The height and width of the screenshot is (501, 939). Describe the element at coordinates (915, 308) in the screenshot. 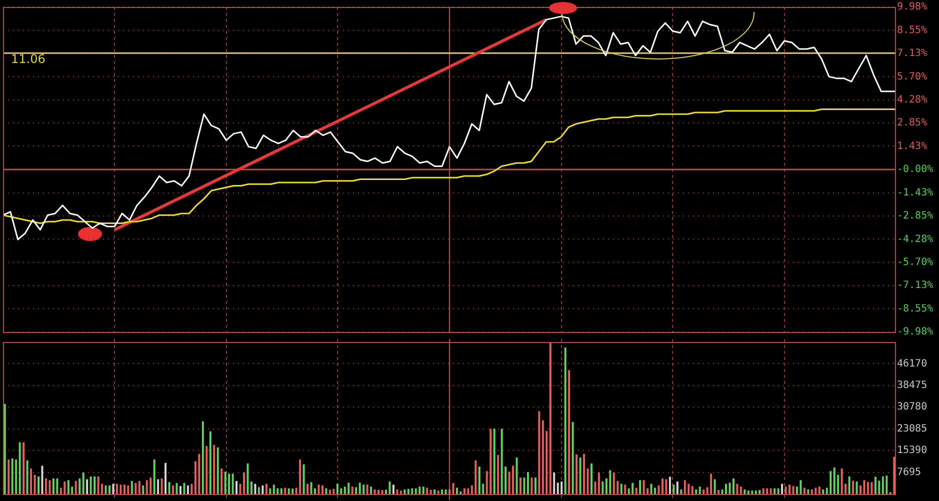

I see `y-tick-label: -8.55%` at that location.